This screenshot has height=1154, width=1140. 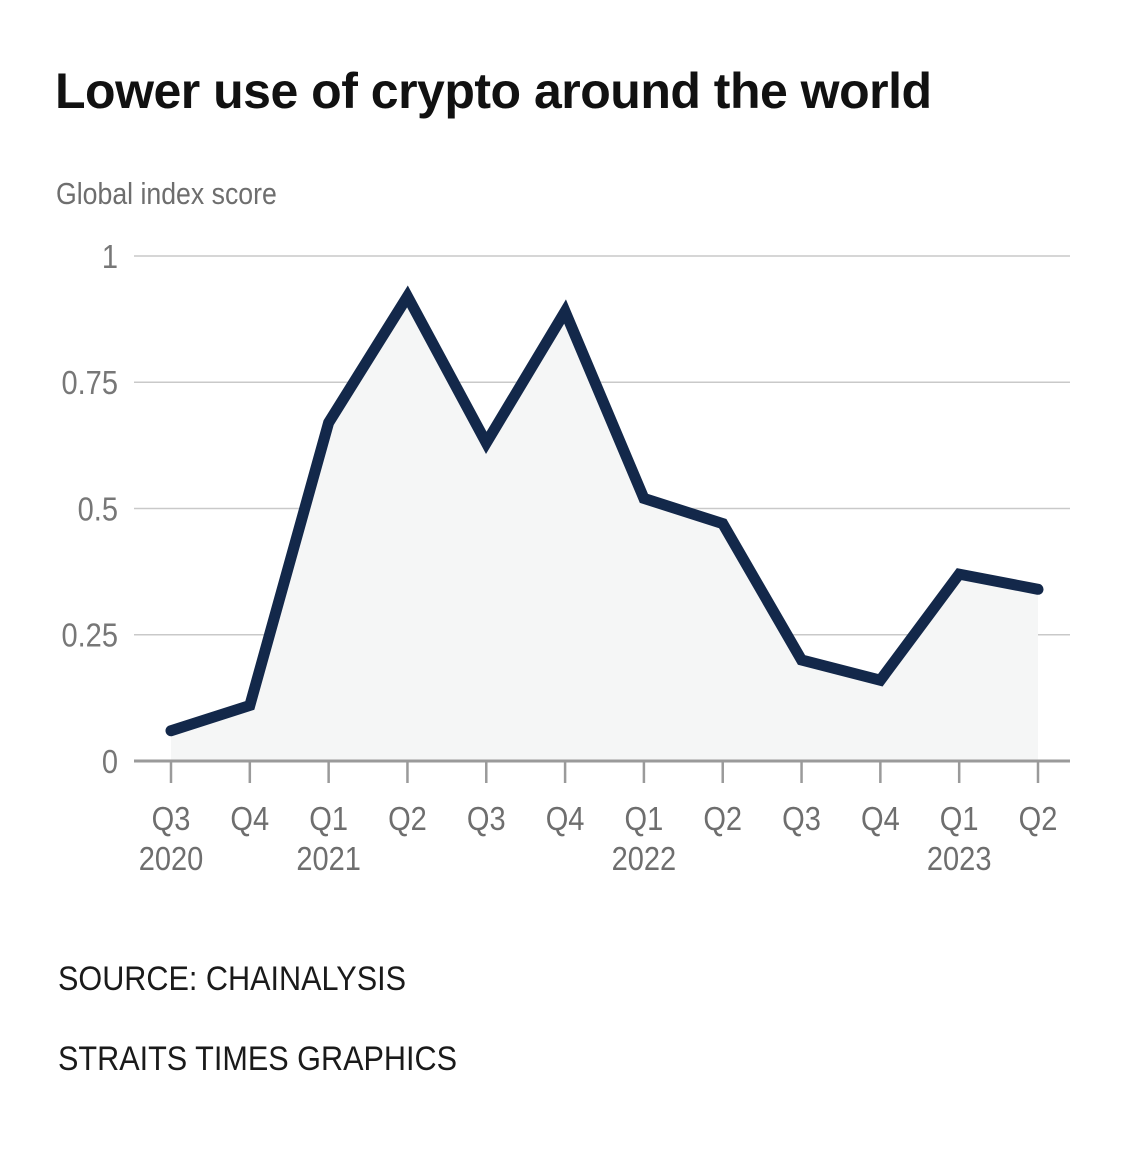 What do you see at coordinates (328, 858) in the screenshot?
I see `x-tick-label-year: 2021` at bounding box center [328, 858].